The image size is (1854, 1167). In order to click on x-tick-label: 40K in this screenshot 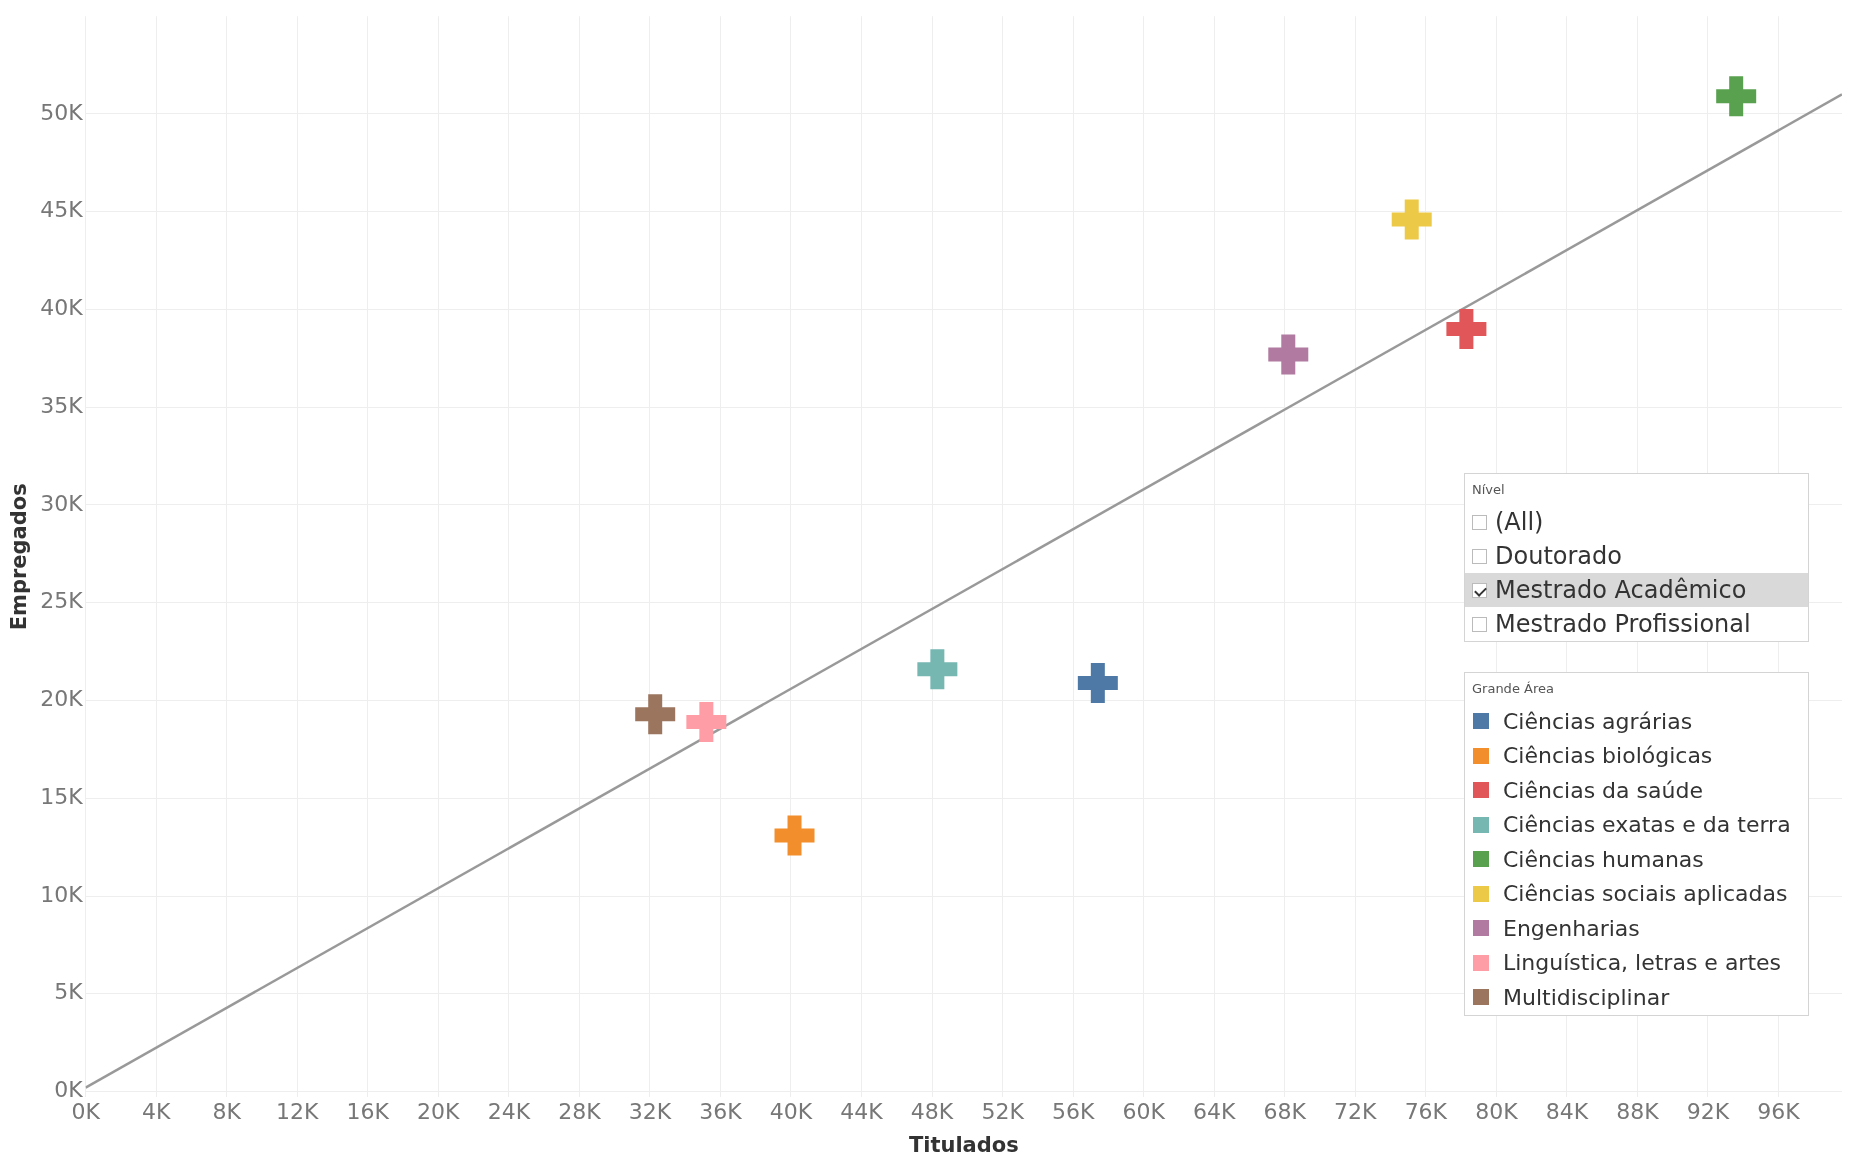, I will do `click(791, 1112)`.